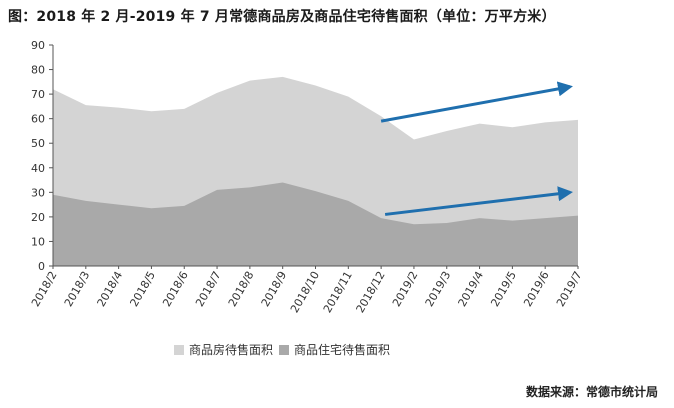 This screenshot has width=674, height=408. I want to click on x-tick-label: 2018/10, so click(305, 292).